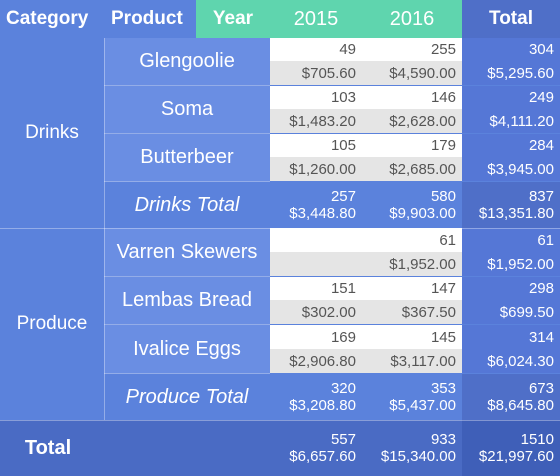 The image size is (560, 476). I want to click on subtotal-qty-2015: 257, so click(316, 193).